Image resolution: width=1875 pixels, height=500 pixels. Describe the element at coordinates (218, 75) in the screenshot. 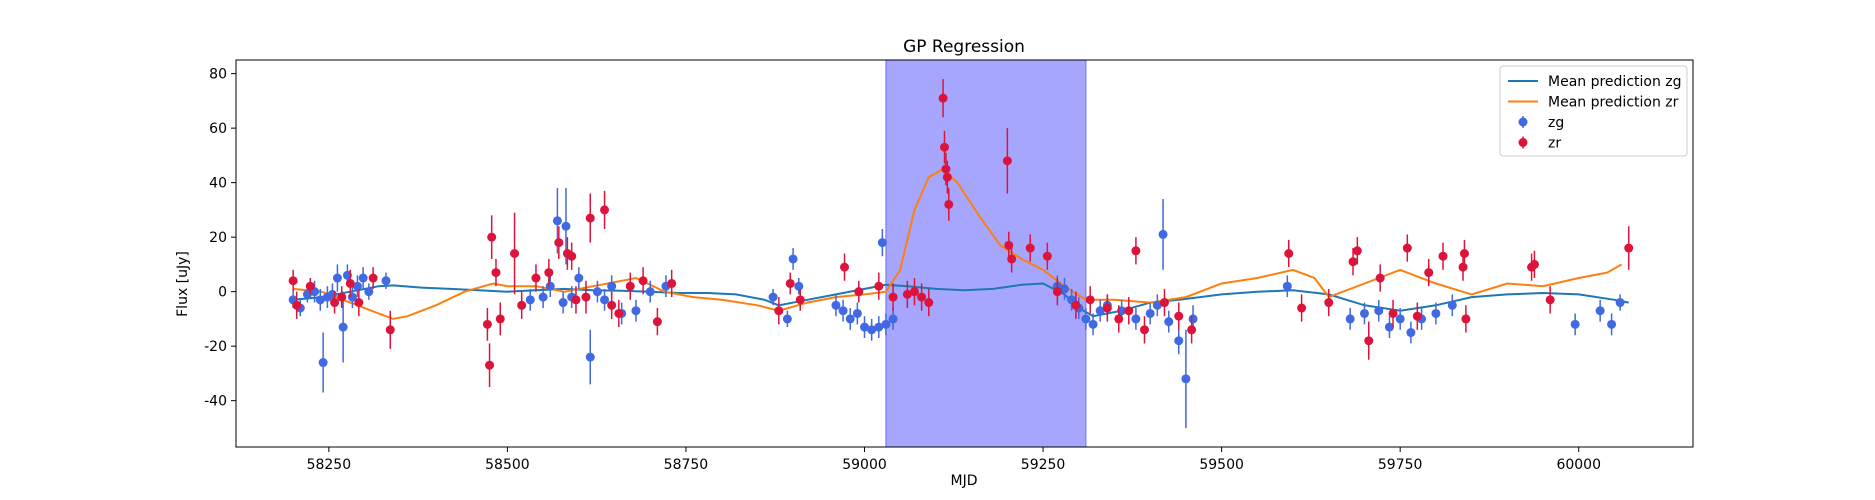

I see `y-tick-label: 80` at that location.